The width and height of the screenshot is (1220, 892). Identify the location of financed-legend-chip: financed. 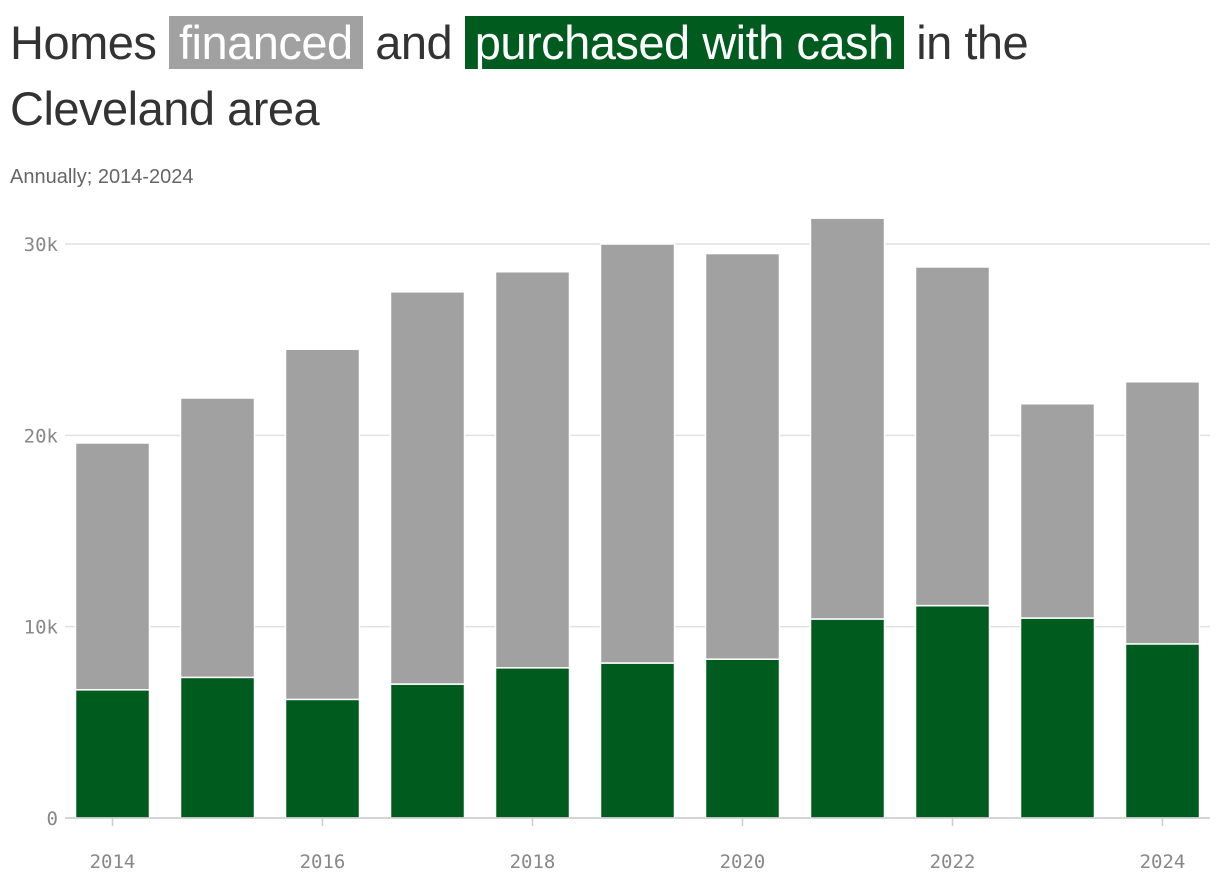
(265, 42).